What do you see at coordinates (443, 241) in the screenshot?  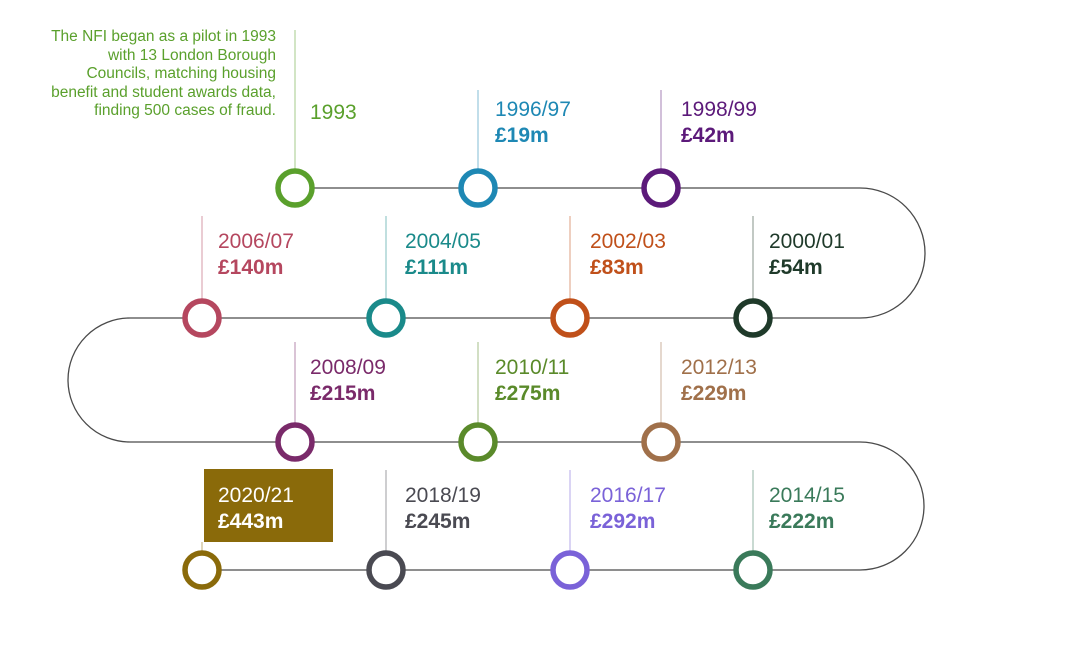 I see `milestone-period: 2004/05` at bounding box center [443, 241].